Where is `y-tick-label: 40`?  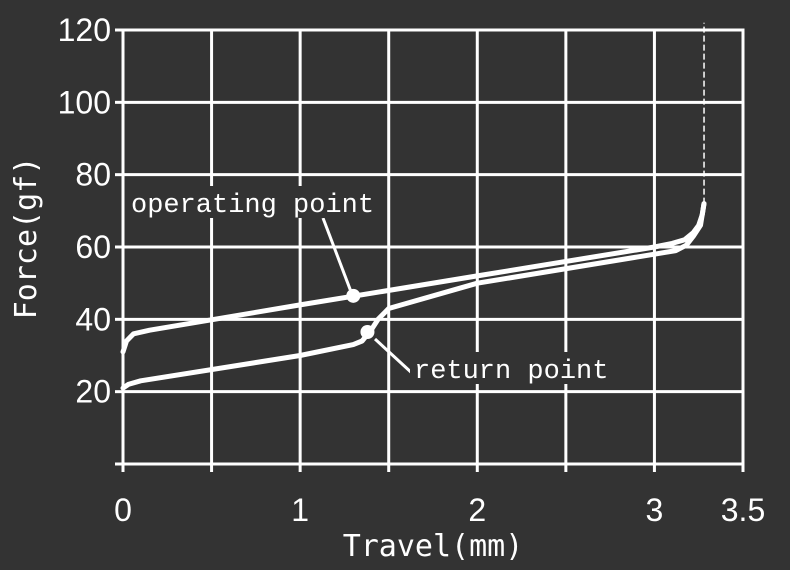 y-tick-label: 40 is located at coordinates (93, 319).